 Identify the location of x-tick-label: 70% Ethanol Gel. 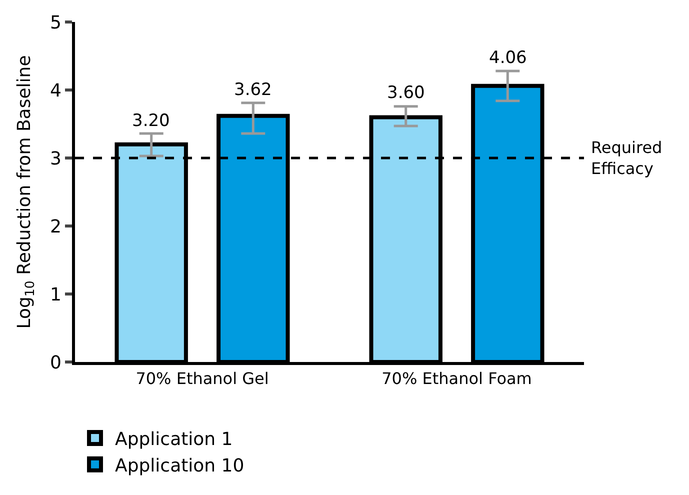
(202, 378).